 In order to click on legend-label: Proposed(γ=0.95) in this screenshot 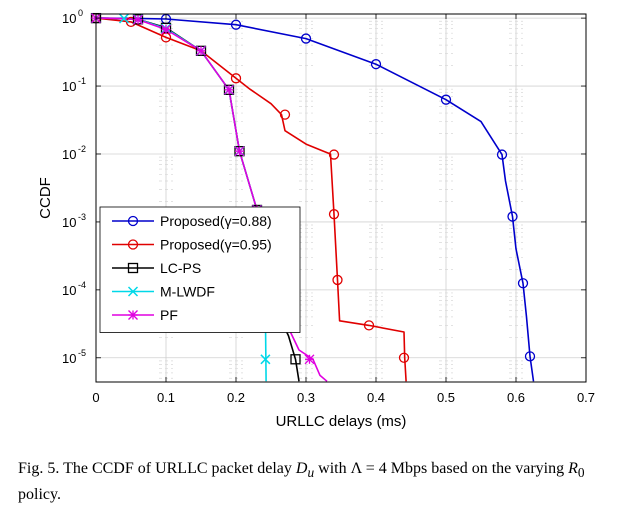, I will do `click(216, 245)`.